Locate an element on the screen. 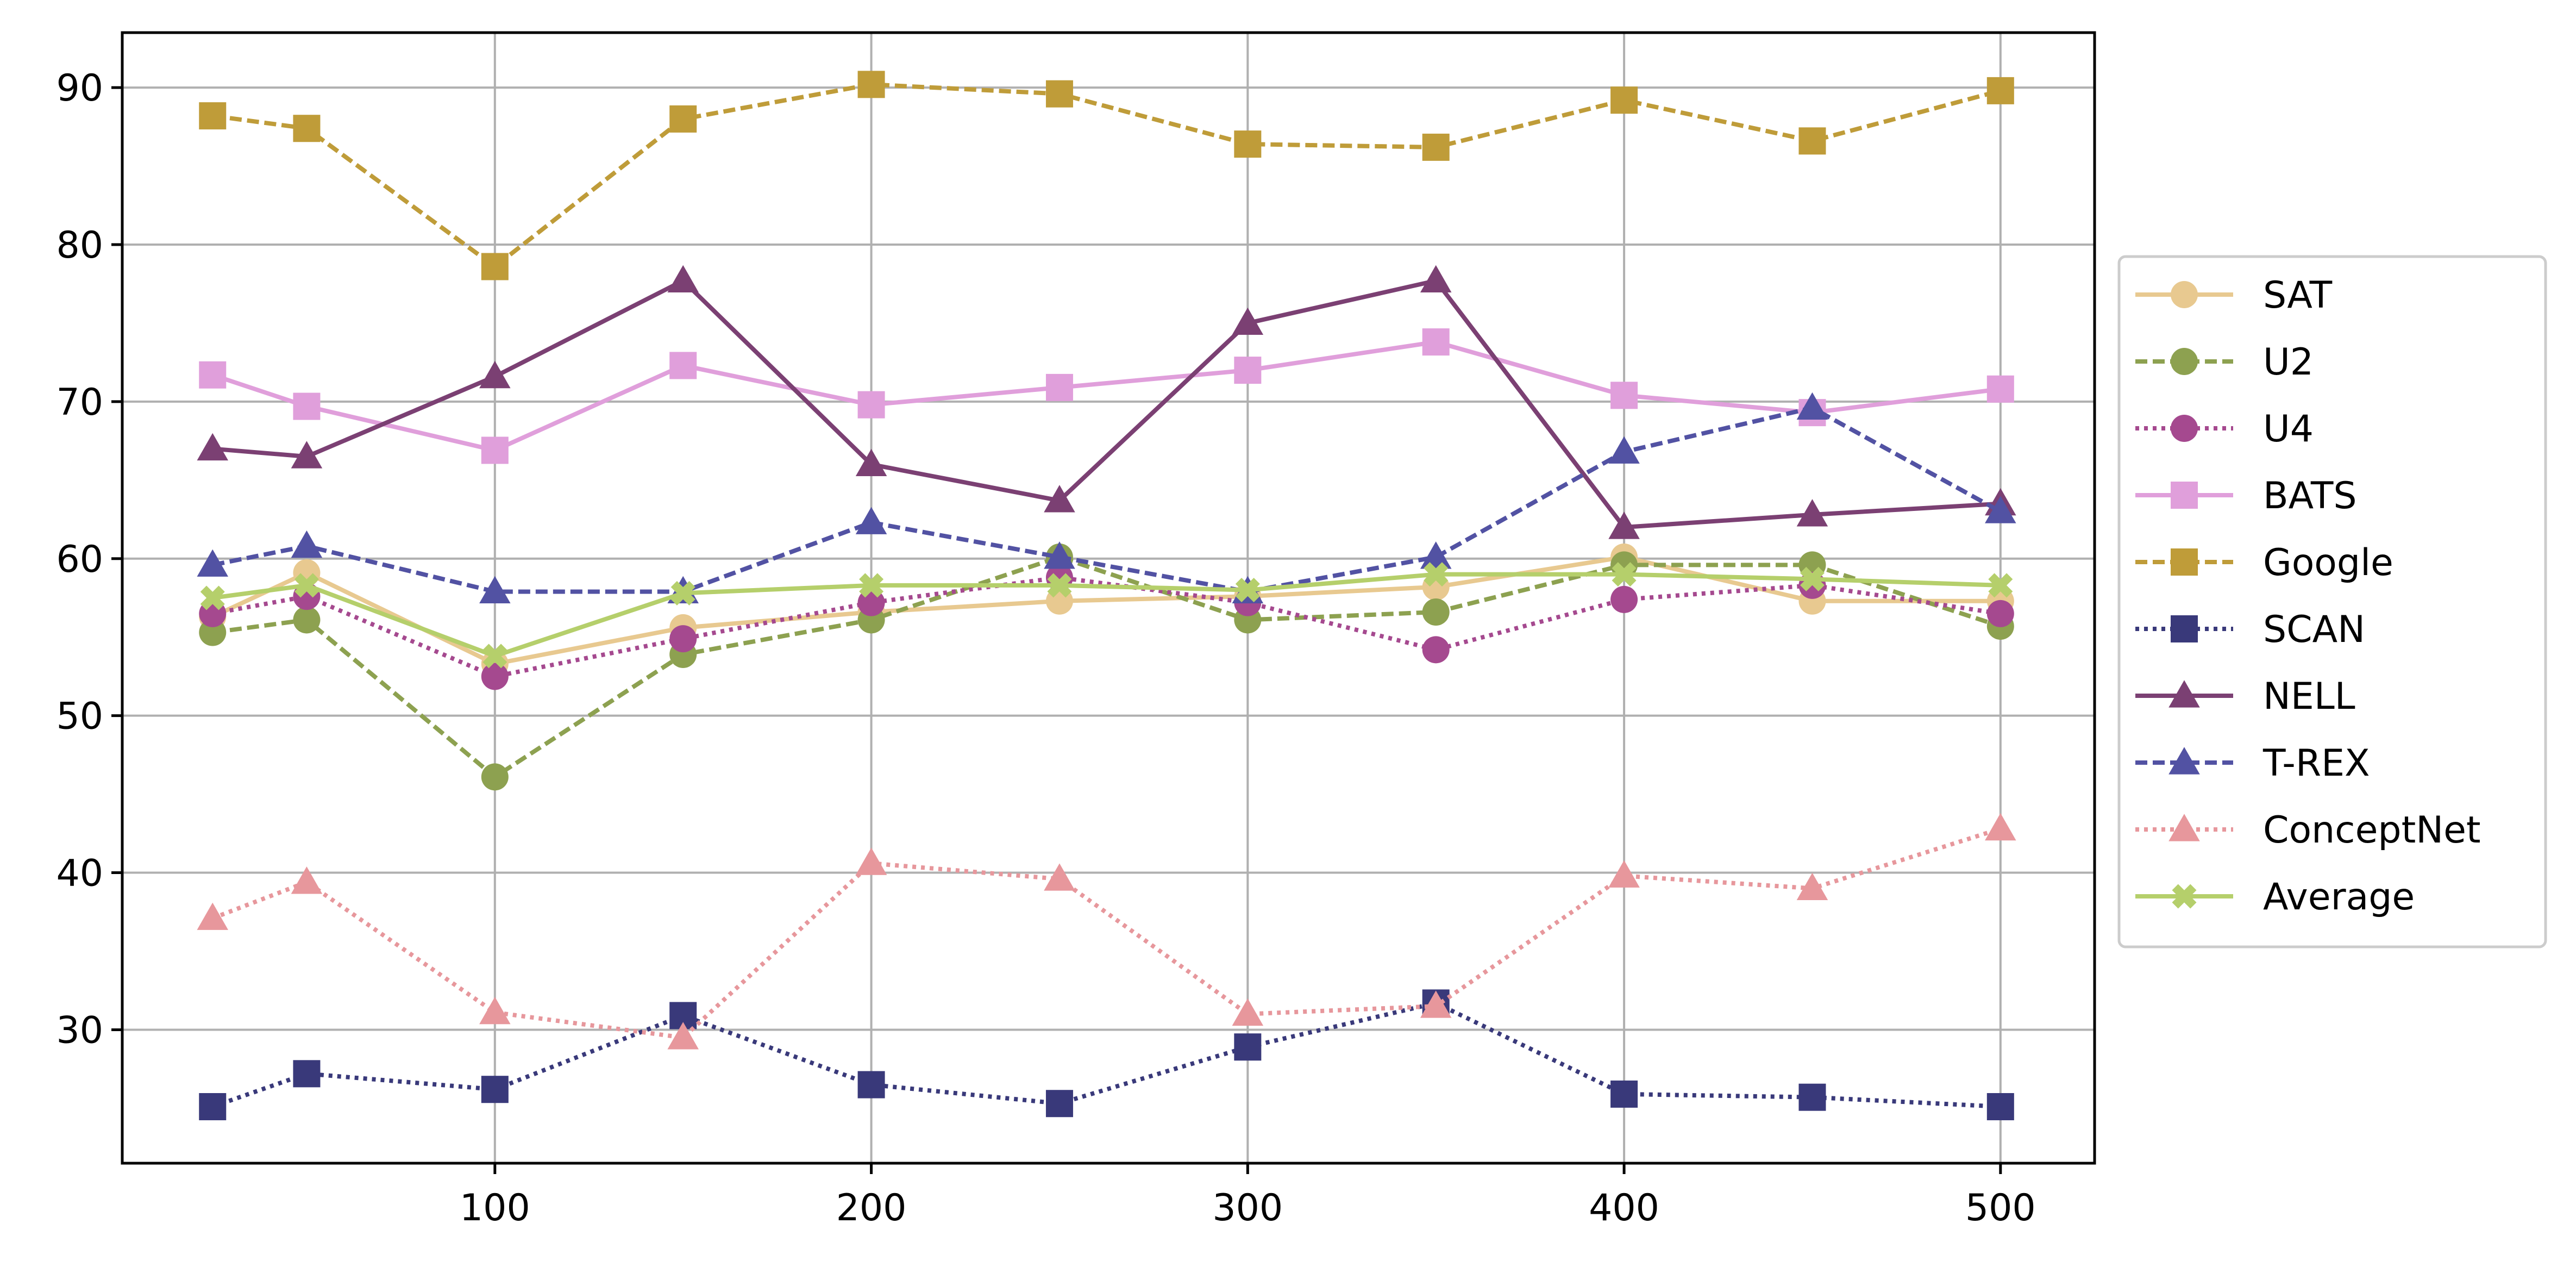  x-tick-label: 200 is located at coordinates (871, 1208).